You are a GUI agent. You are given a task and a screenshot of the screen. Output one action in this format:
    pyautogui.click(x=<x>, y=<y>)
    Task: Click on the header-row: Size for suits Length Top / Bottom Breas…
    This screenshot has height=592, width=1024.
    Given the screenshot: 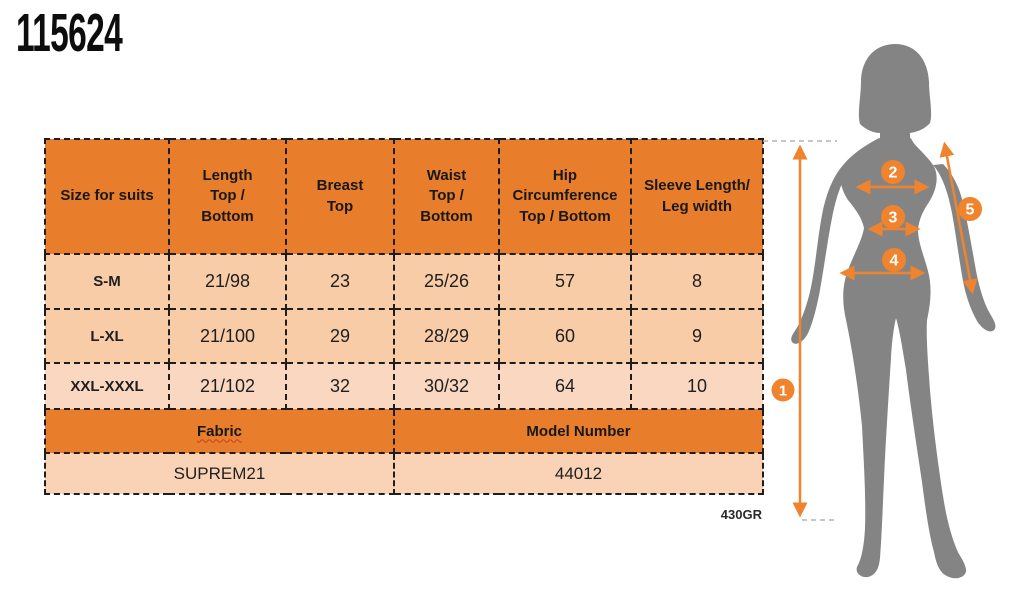 What is the action you would take?
    pyautogui.click(x=404, y=196)
    